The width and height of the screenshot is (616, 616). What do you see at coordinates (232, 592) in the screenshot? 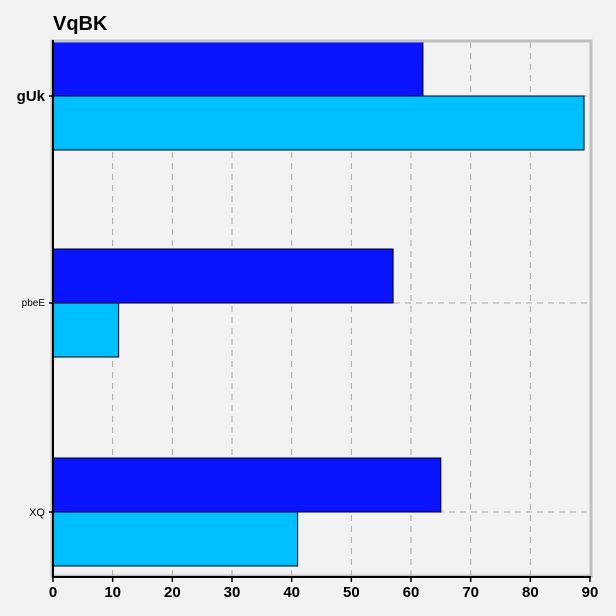
I see `x-tick-label-30: 30` at bounding box center [232, 592].